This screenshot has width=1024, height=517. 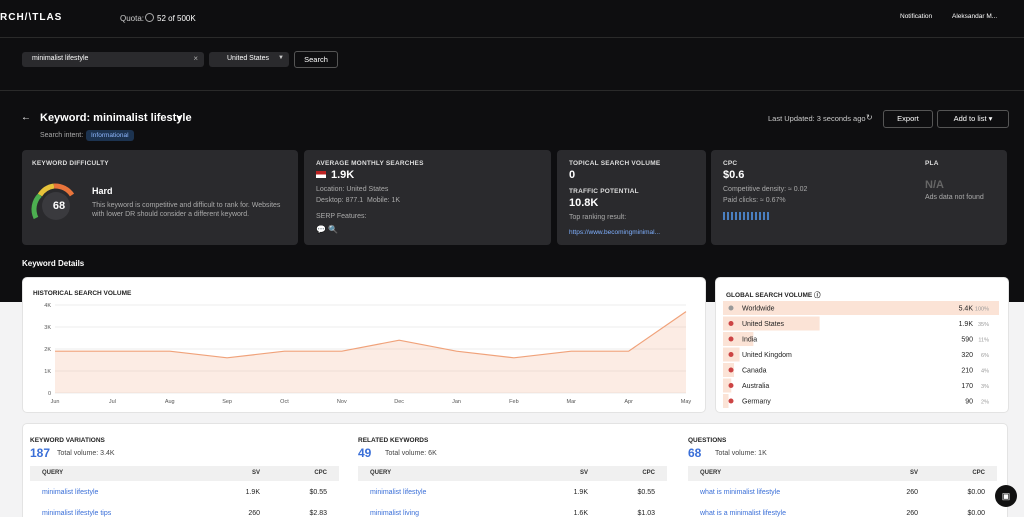 I want to click on table-total: Total volume: 1K, so click(x=741, y=453).